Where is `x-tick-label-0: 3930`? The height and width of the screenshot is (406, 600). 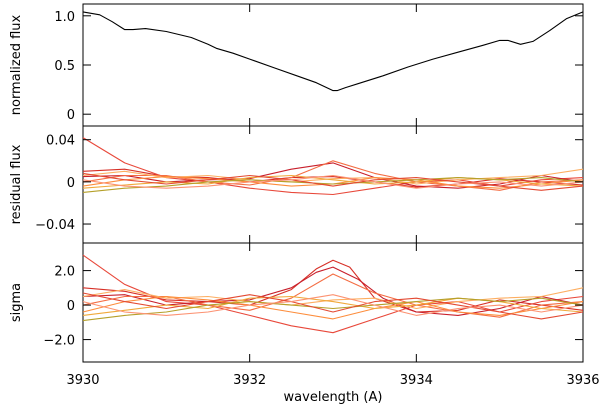
x-tick-label-0: 3930 is located at coordinates (82, 380).